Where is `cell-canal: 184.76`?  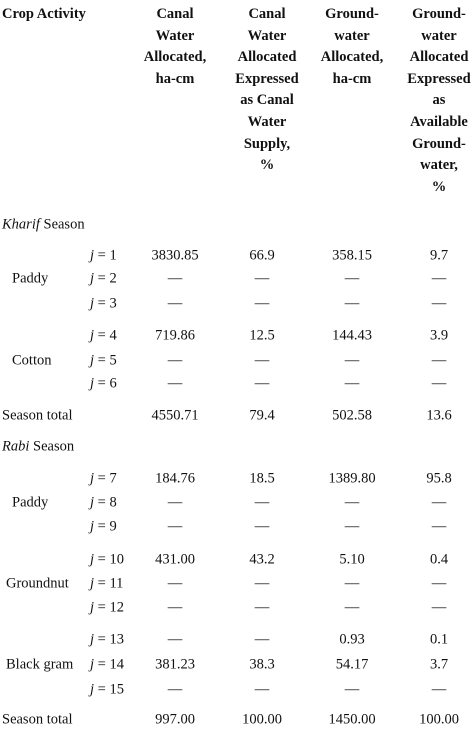 cell-canal: 184.76 is located at coordinates (175, 478).